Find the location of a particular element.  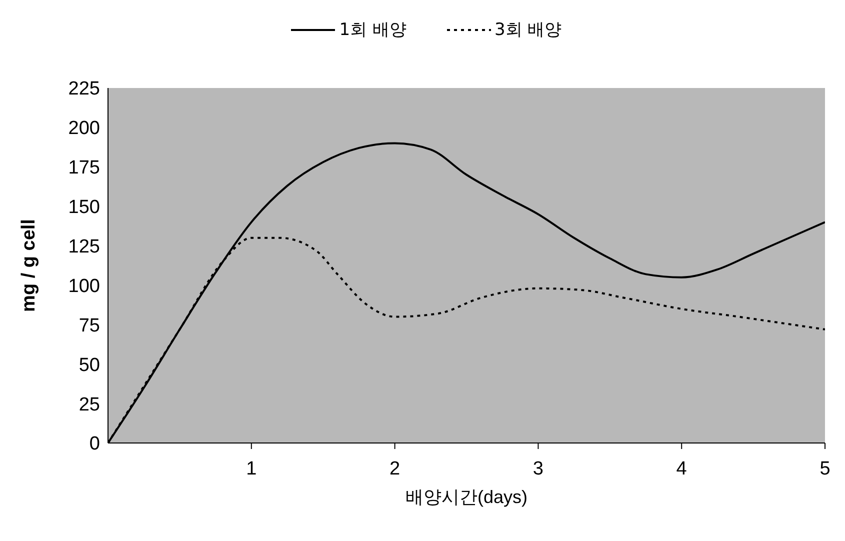

y-tick-label: 125 is located at coordinates (84, 247).